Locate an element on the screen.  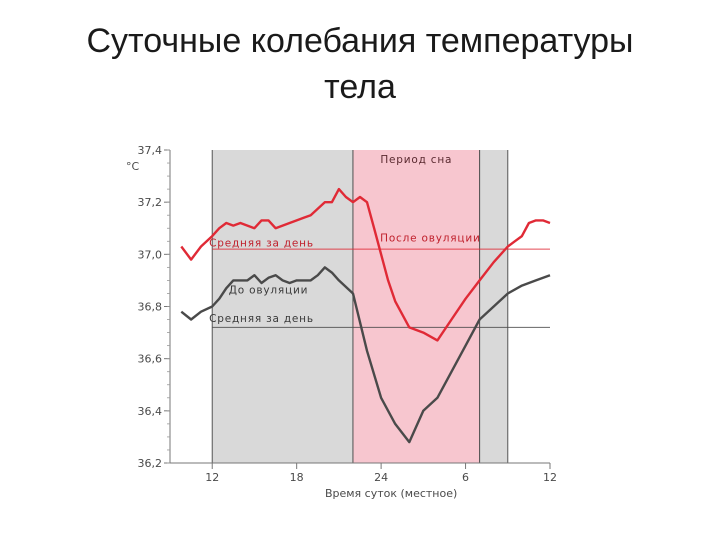
y-axis: 37,4 37,2 37,0 36,8 36,6 36,4 36,2 °С is located at coordinates (148, 307).